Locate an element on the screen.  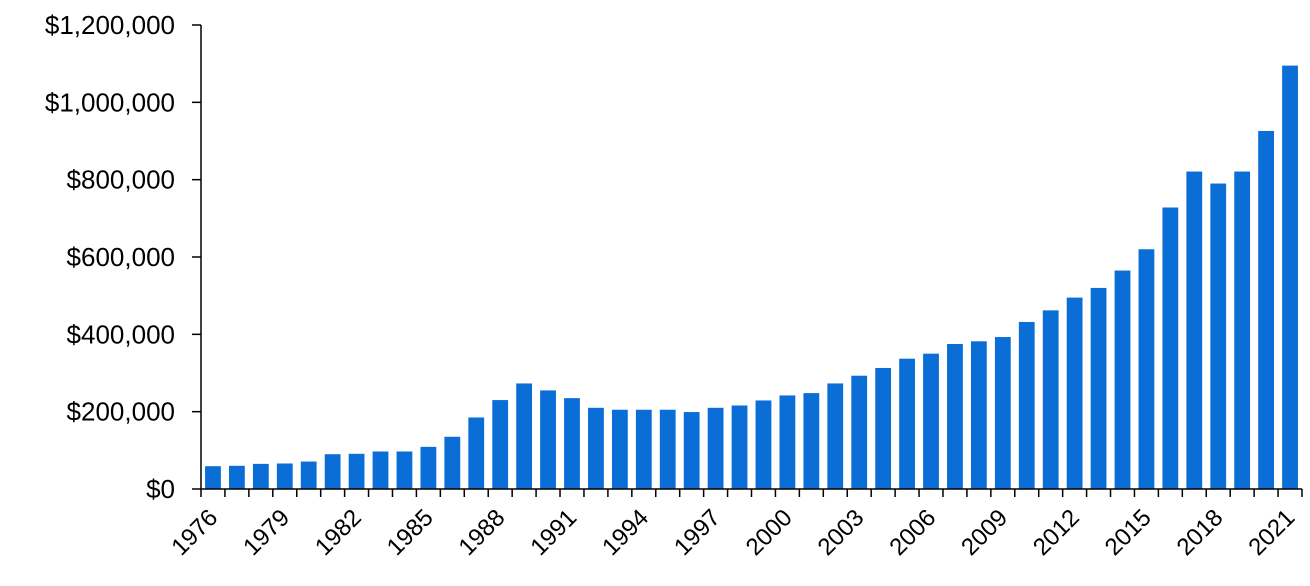
bar-1986 is located at coordinates (452, 462).